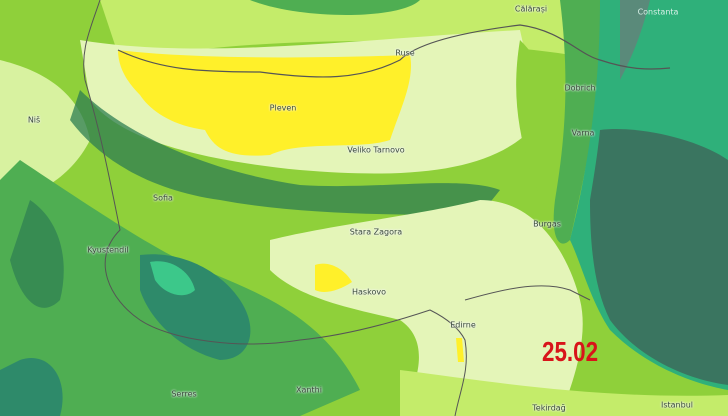 The height and width of the screenshot is (416, 728). I want to click on city-label: Veliko Tarnovo, so click(376, 150).